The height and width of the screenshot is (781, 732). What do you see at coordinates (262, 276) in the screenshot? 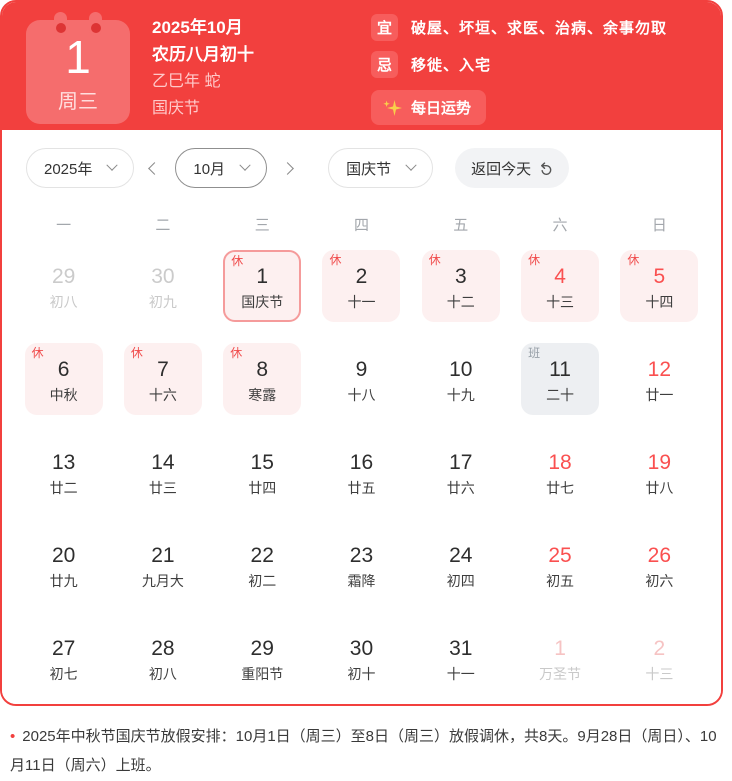
I see `day-number: 1` at bounding box center [262, 276].